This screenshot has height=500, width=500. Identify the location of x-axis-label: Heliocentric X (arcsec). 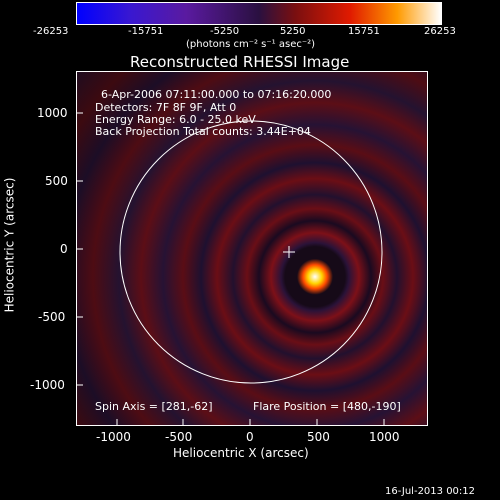
(241, 453).